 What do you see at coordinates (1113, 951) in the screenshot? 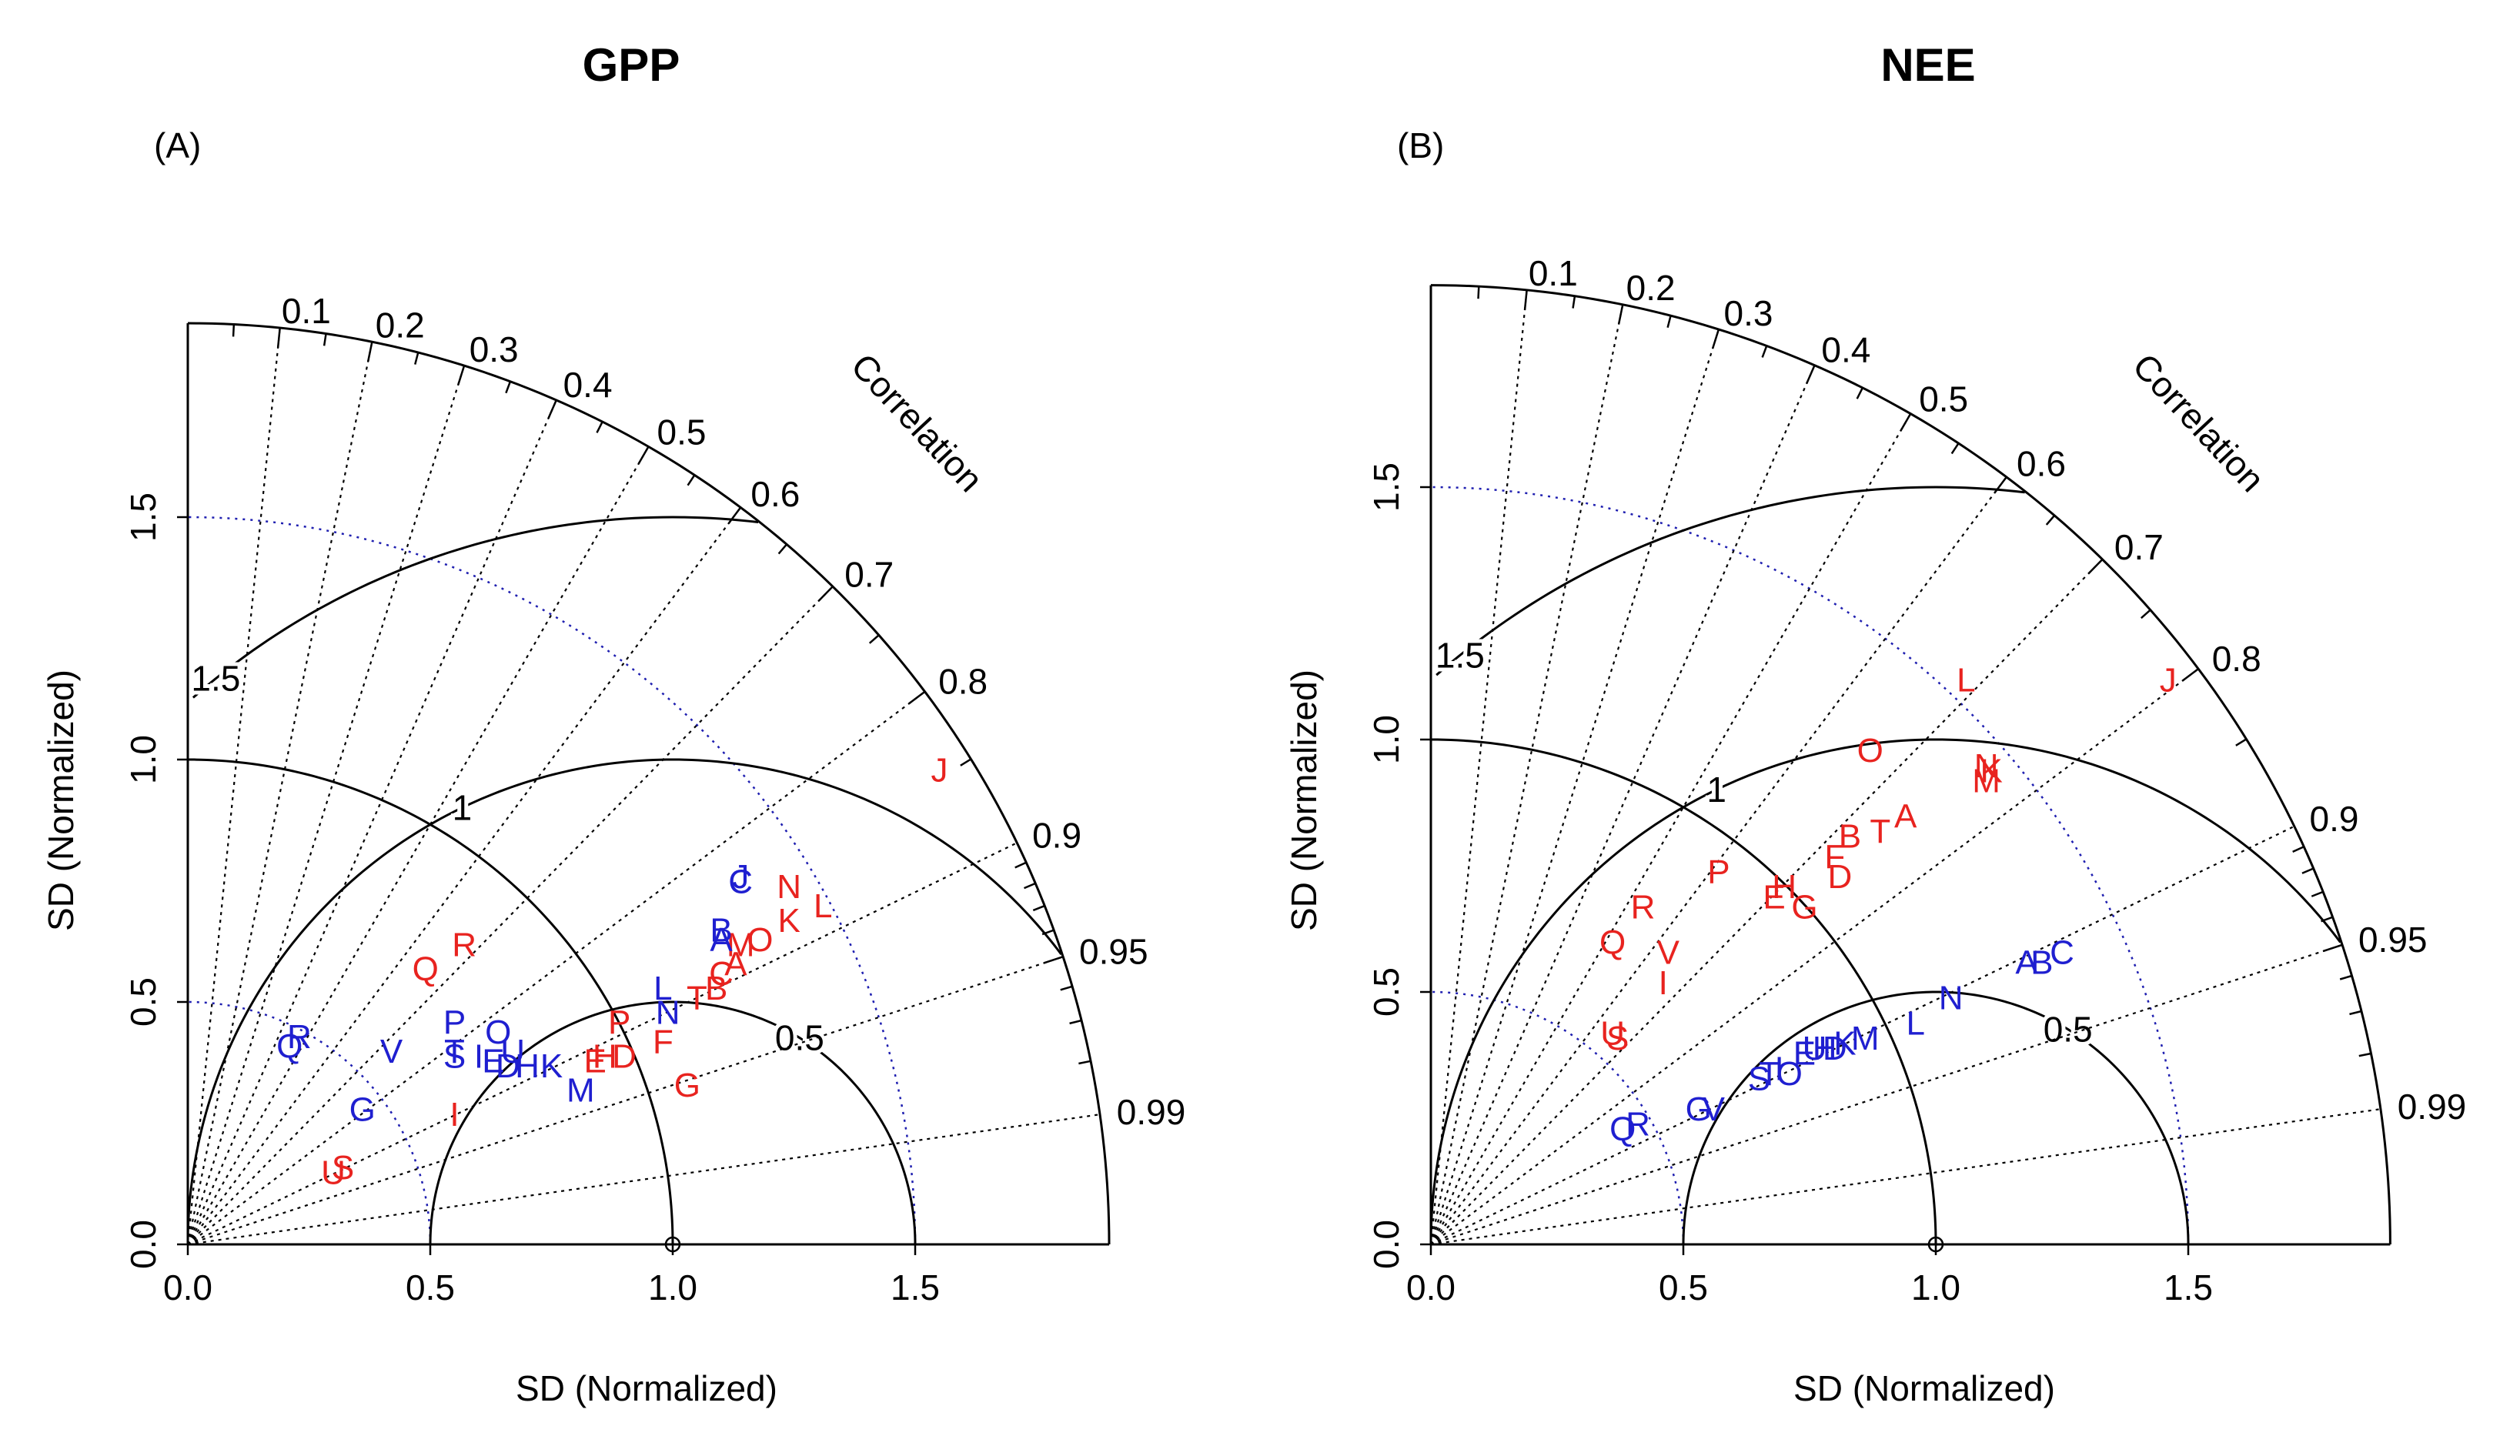
I see `correlation-tick-label: 0.95` at bounding box center [1113, 951].